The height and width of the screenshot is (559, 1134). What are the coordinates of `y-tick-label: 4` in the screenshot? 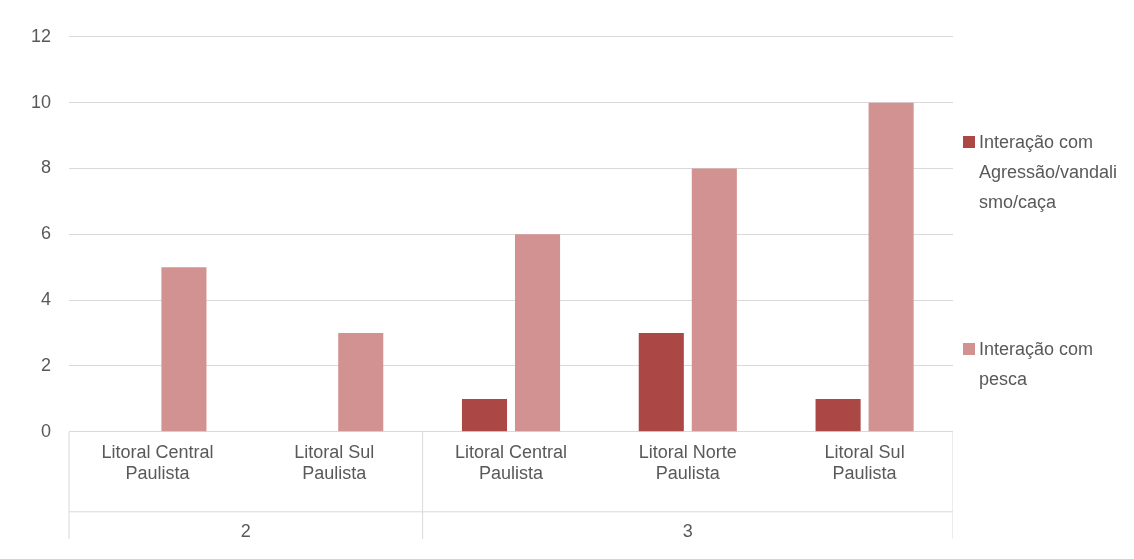 It's located at (46, 299).